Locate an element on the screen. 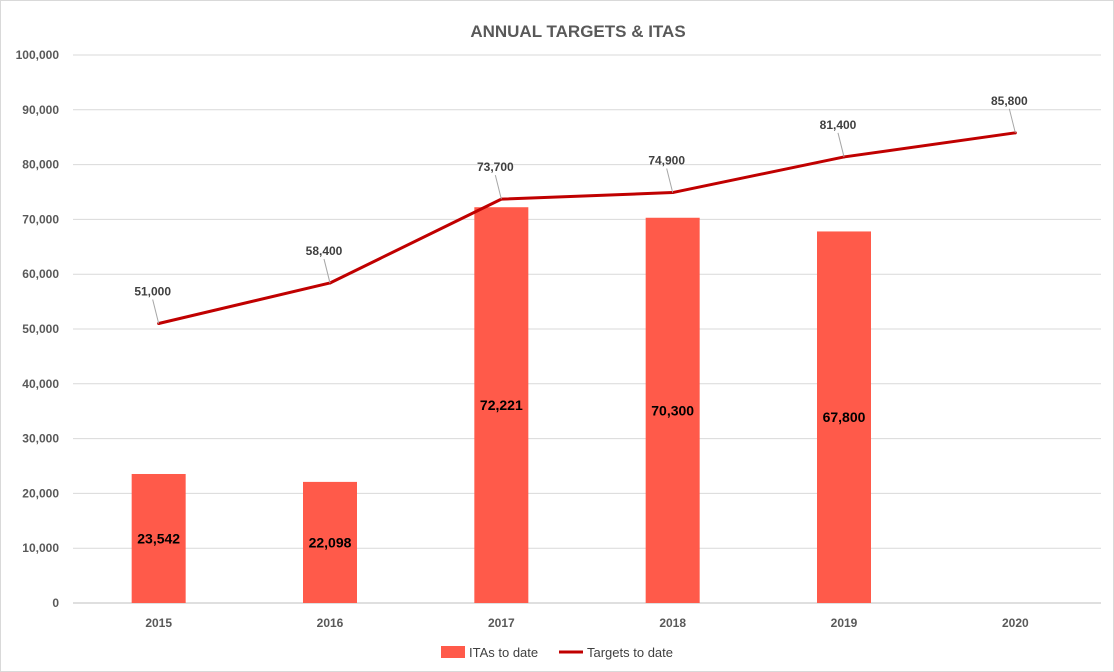 The image size is (1114, 672). x-tick-label: 2019 is located at coordinates (844, 623).